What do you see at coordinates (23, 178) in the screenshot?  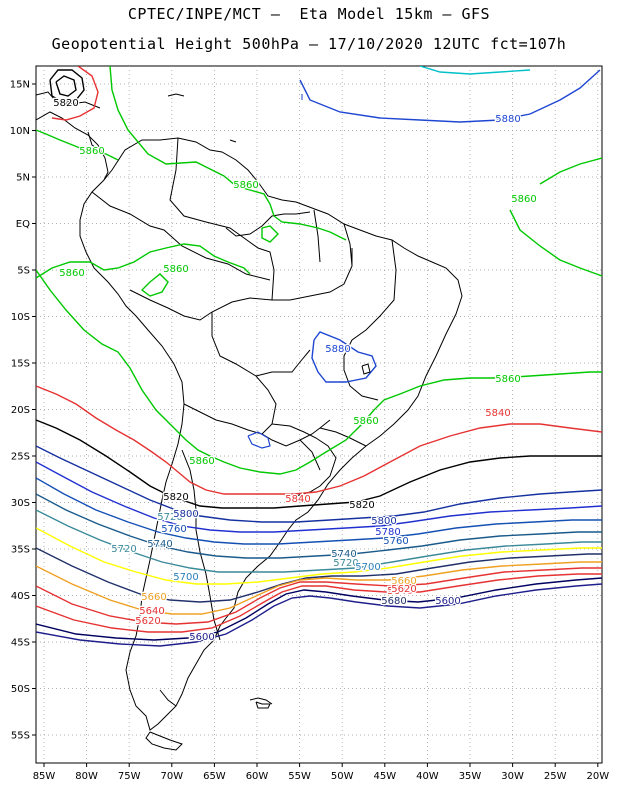 I see `lat-tick-label: 5N` at bounding box center [23, 178].